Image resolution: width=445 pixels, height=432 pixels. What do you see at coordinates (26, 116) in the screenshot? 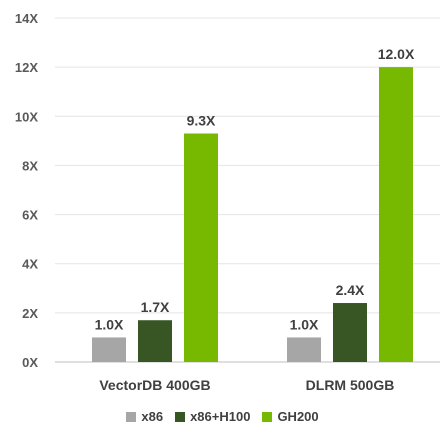
I see `y-tick-label: 10X` at bounding box center [26, 116].